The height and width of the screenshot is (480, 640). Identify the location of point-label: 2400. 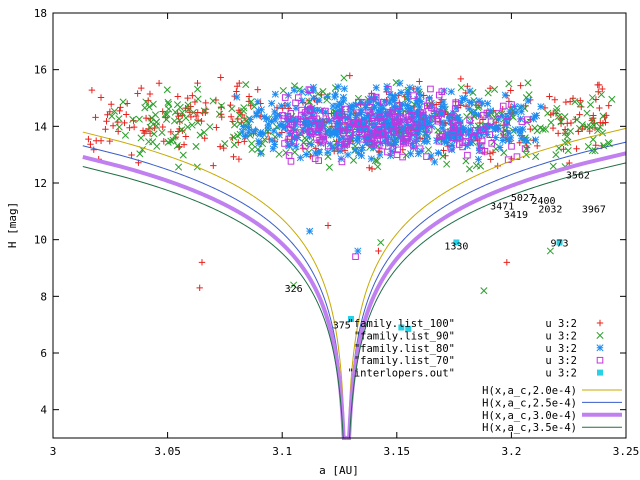
(543, 201).